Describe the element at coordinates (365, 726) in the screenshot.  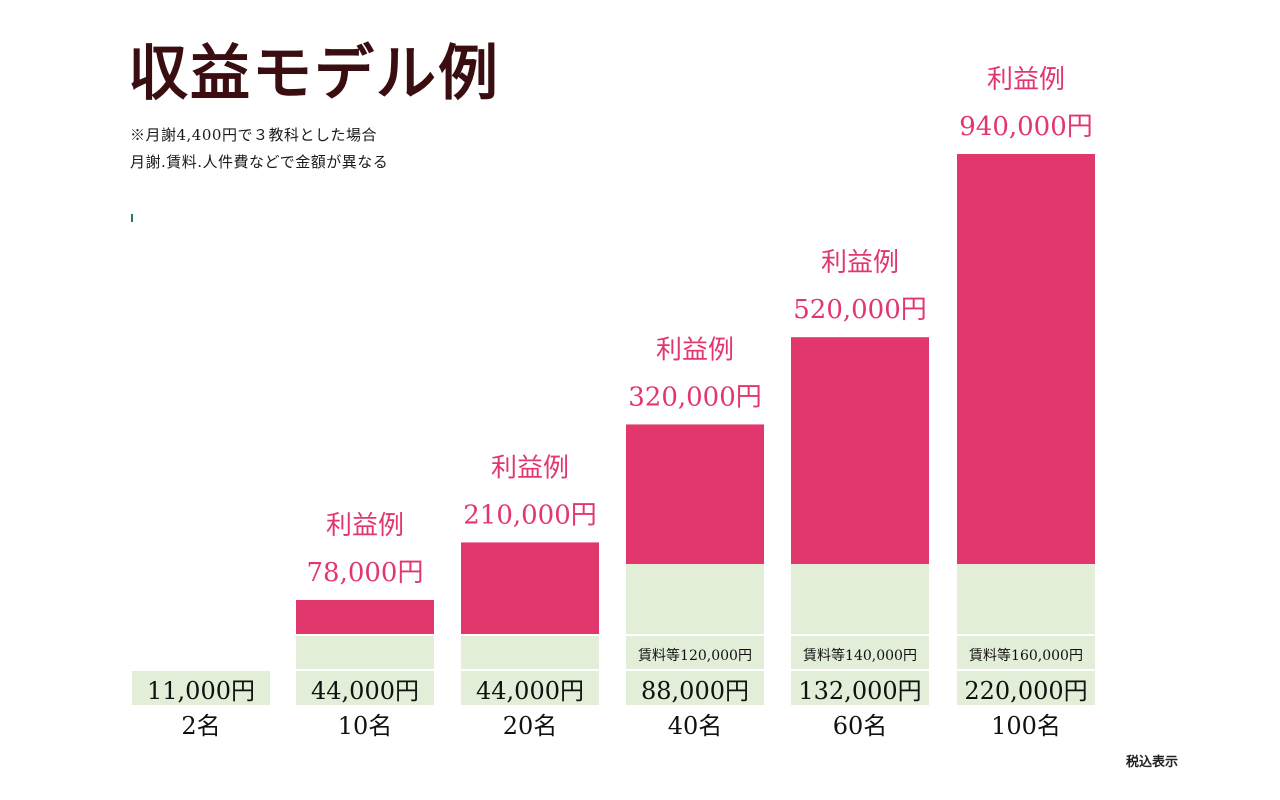
I see `category-label: 10名` at that location.